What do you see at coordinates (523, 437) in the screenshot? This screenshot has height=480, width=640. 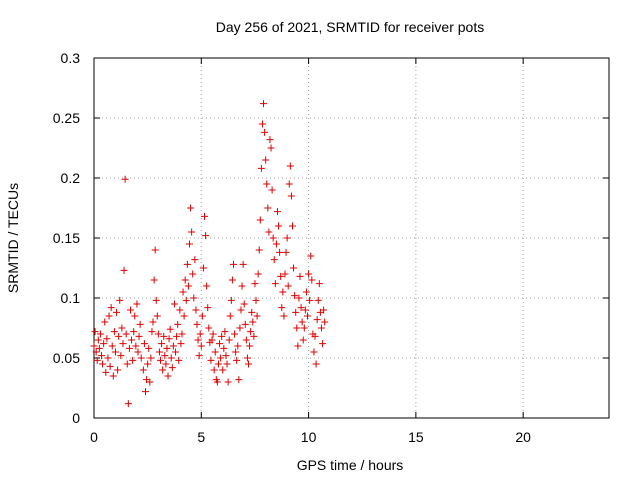 I see `x-tick-label: 20` at bounding box center [523, 437].